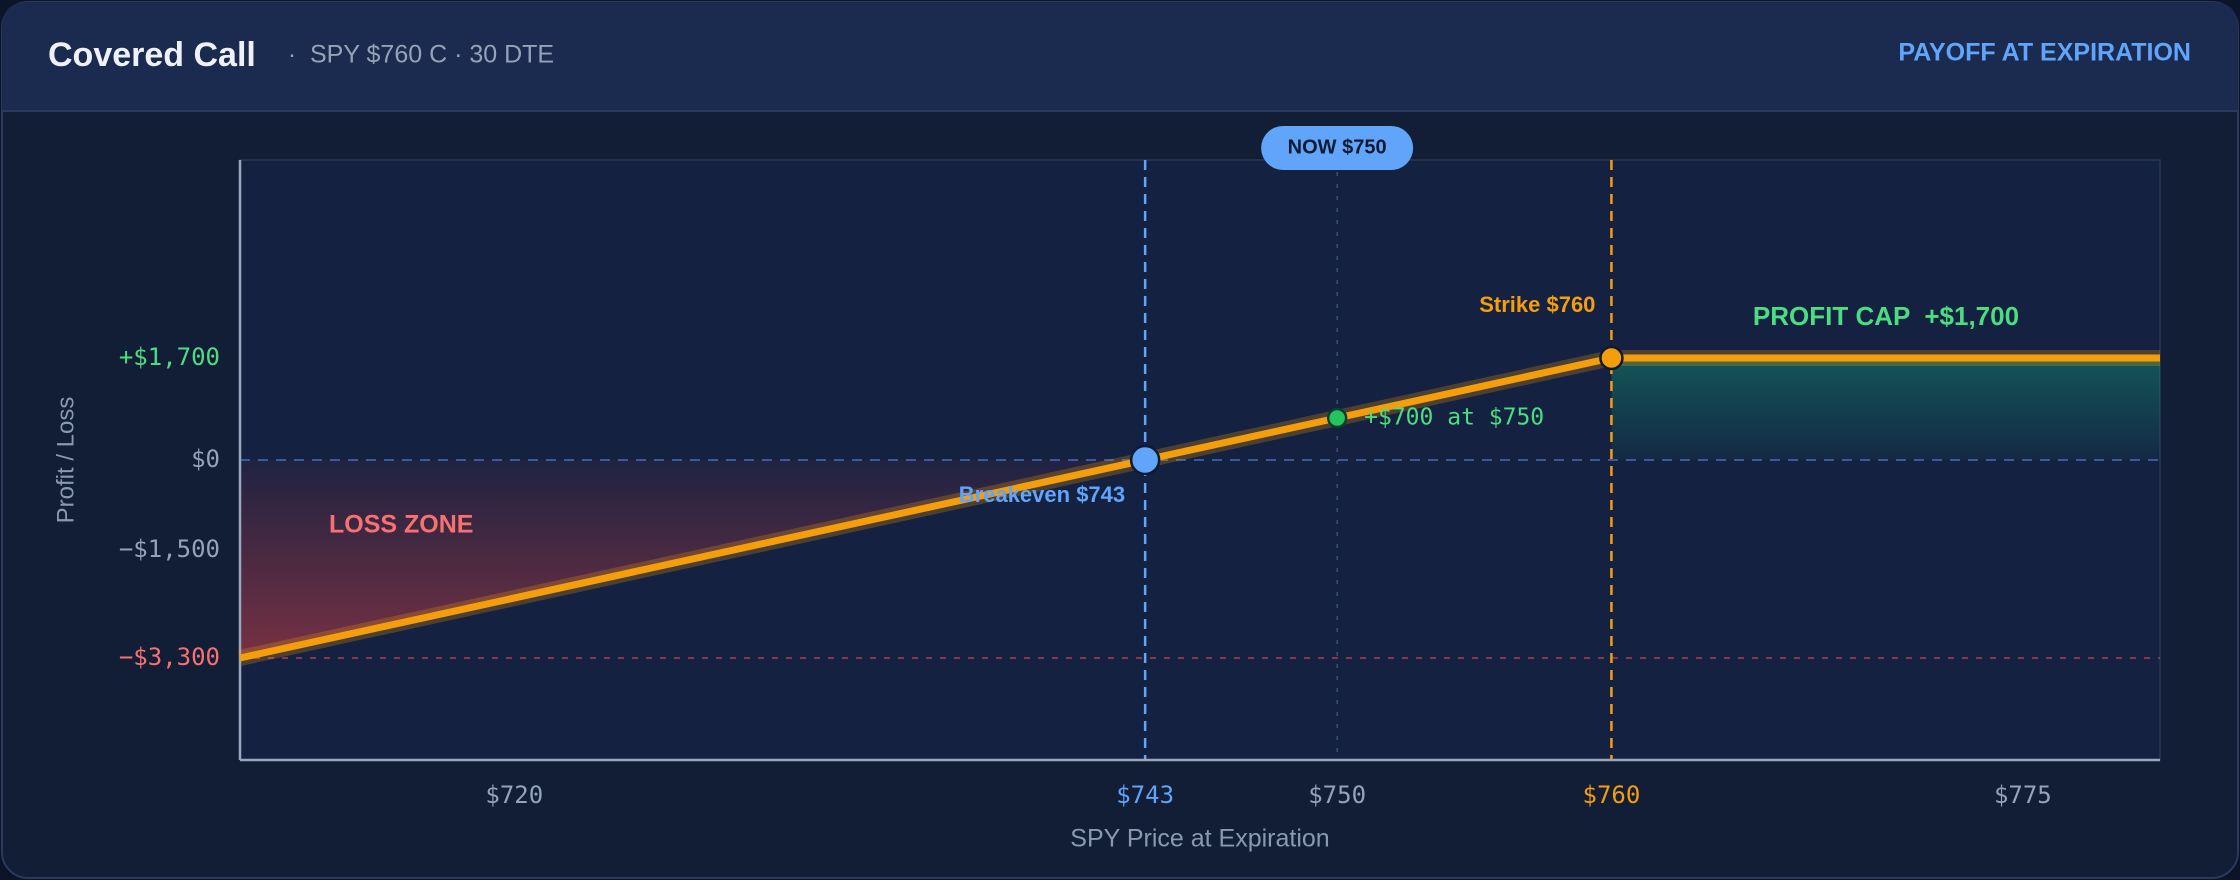 The width and height of the screenshot is (2240, 880). Describe the element at coordinates (169, 549) in the screenshot. I see `y-tick-label: −$1,500` at that location.